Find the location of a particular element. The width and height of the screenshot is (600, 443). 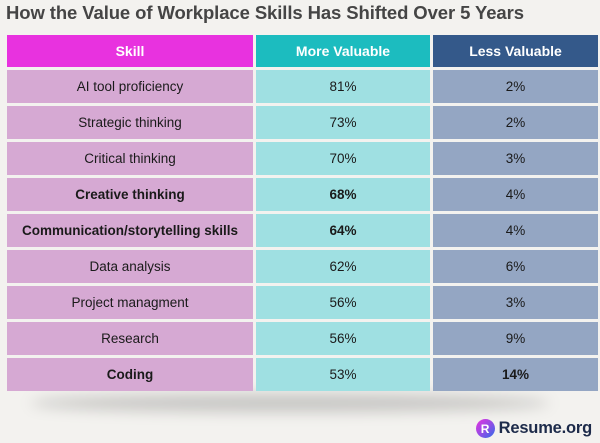

cell-skill: Strategic thinking is located at coordinates (130, 122).